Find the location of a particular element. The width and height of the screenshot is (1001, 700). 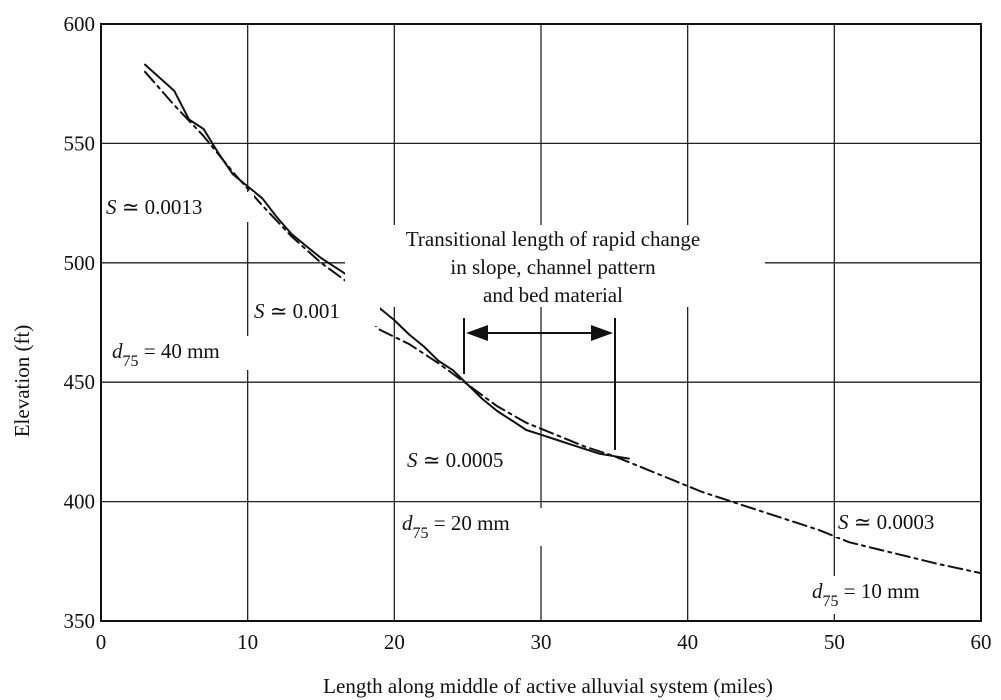

x-tick-label: 40 is located at coordinates (687, 642).